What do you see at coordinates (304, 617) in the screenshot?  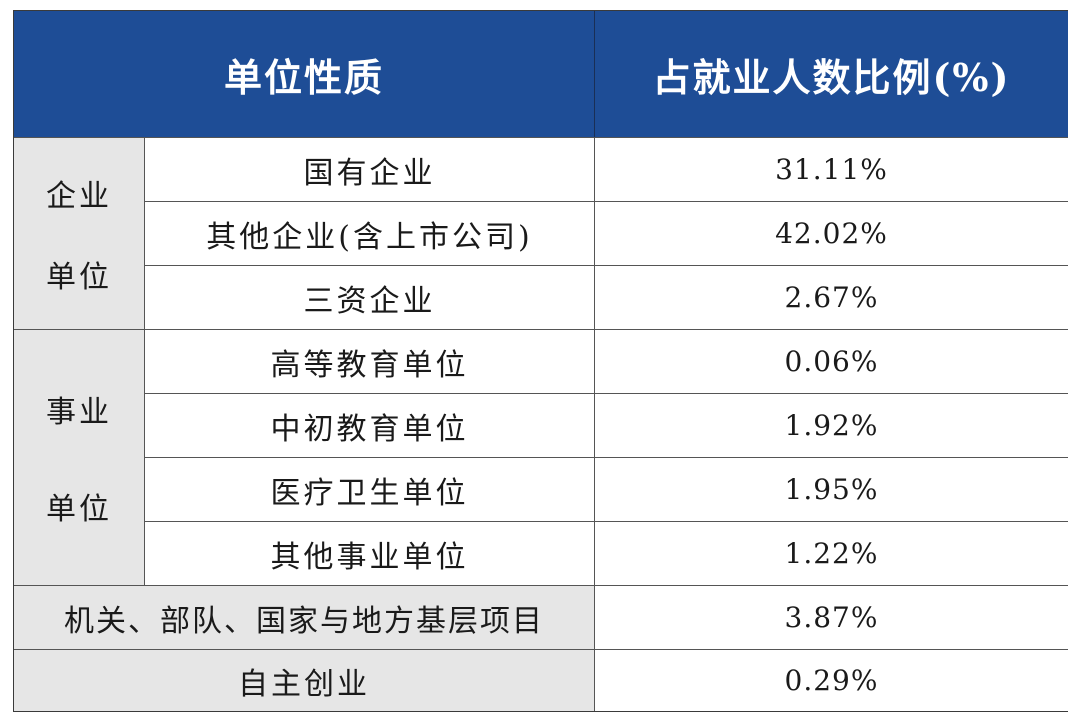 I see `row-name-government: 机关、部队、国家与地方基层项目` at bounding box center [304, 617].